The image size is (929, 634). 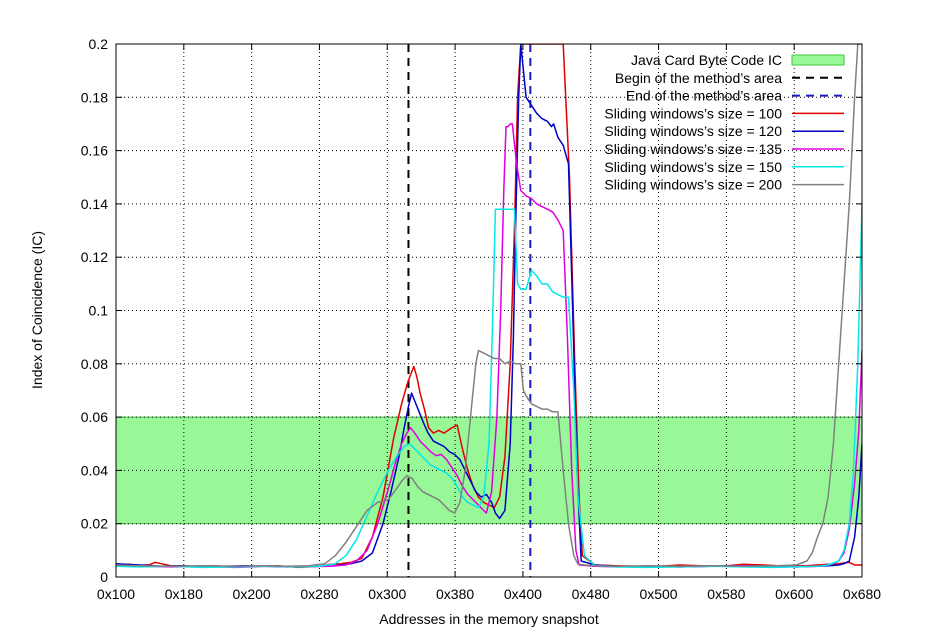 I want to click on x-tick-label: 0x500, so click(x=658, y=594).